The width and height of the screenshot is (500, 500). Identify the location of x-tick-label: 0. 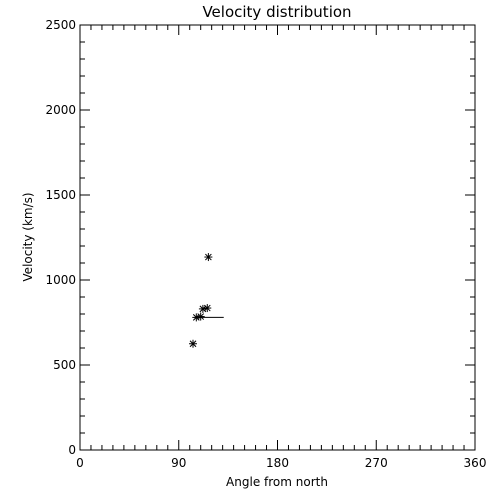
(80, 463).